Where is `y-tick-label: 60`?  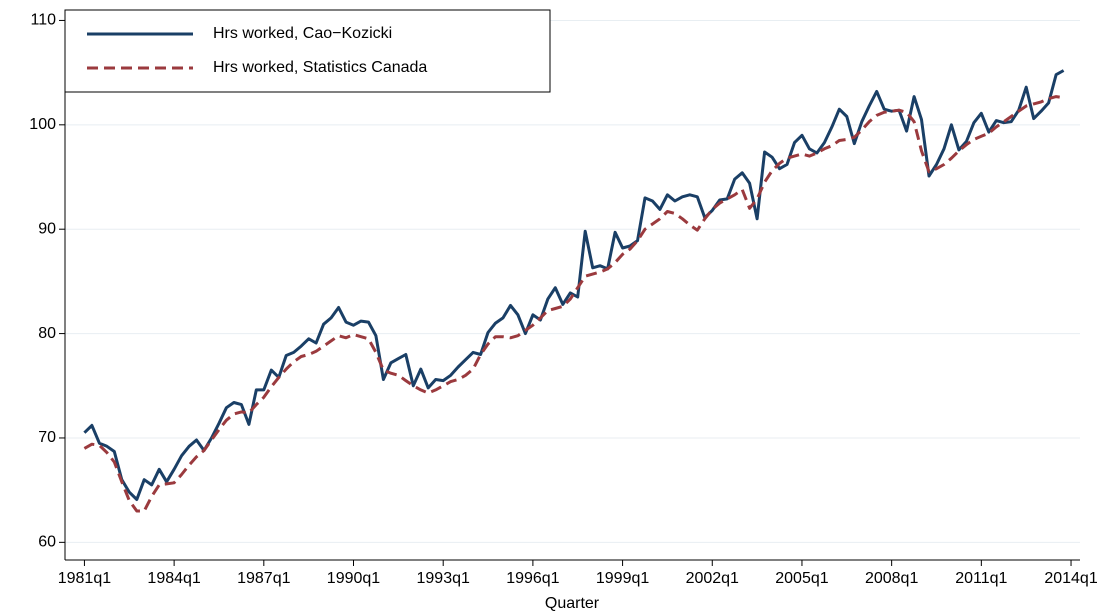 y-tick-label: 60 is located at coordinates (47, 542).